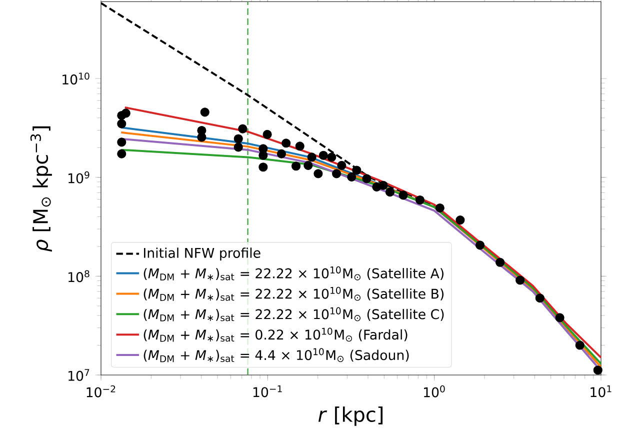 Image resolution: width=634 pixels, height=440 pixels. I want to click on y-tick-label: 10$^{10}$, so click(76, 78).